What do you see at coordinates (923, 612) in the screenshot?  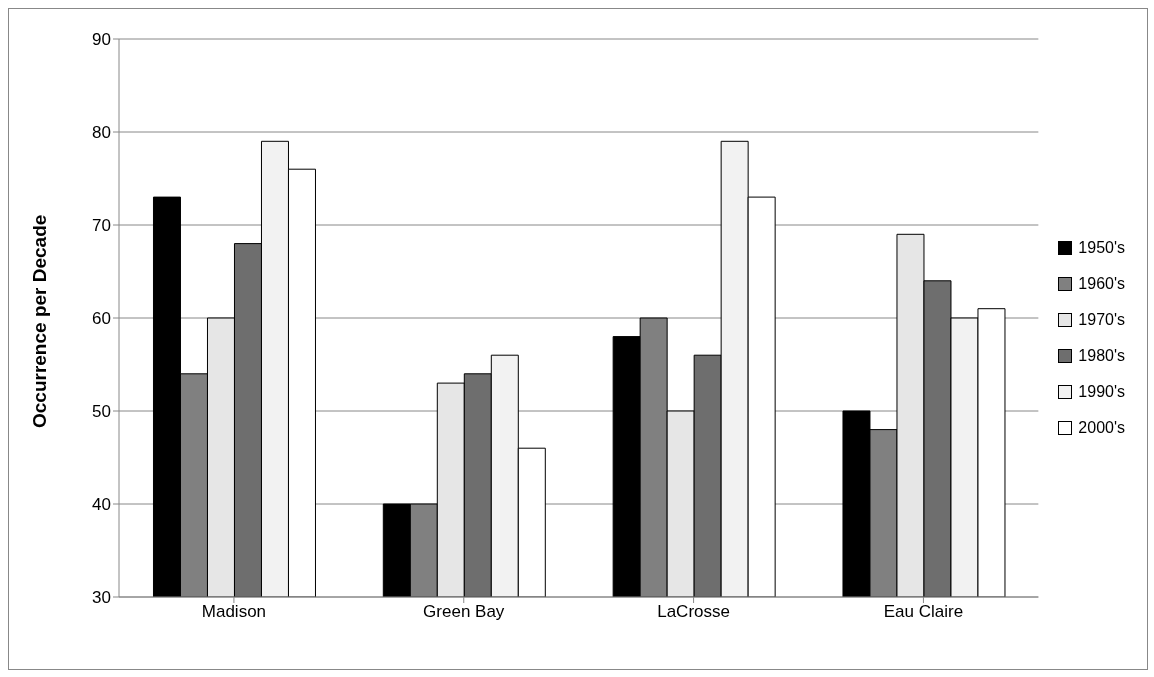 I see `x-tick-label: Eau Claire` at bounding box center [923, 612].